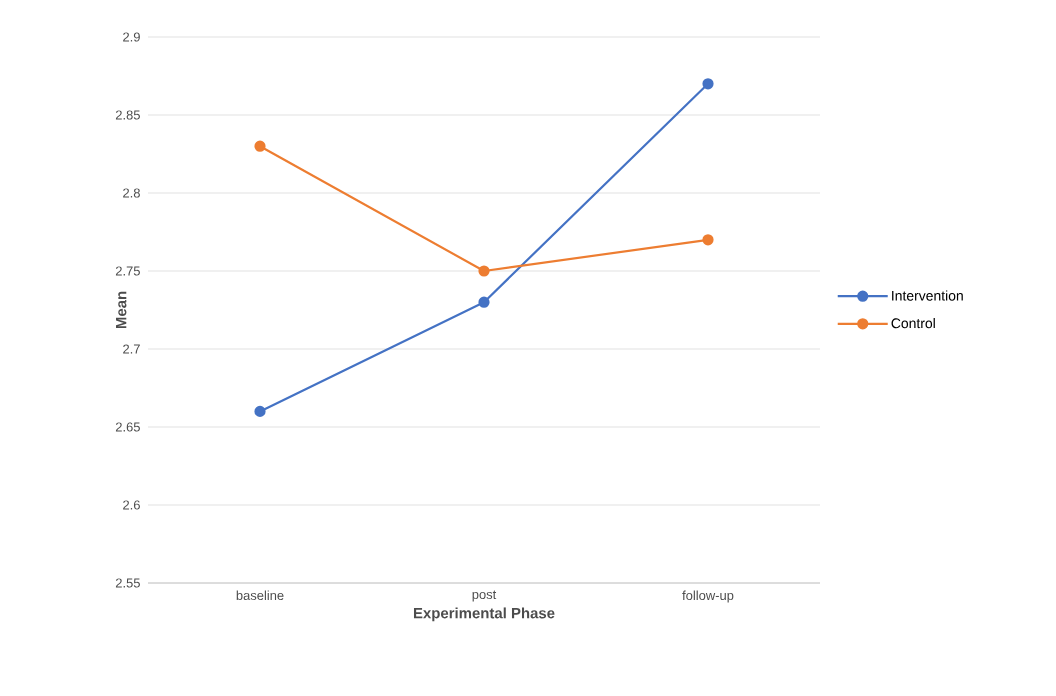 The image size is (1056, 696). Describe the element at coordinates (127, 115) in the screenshot. I see `y-tick-label: 2.85` at that location.